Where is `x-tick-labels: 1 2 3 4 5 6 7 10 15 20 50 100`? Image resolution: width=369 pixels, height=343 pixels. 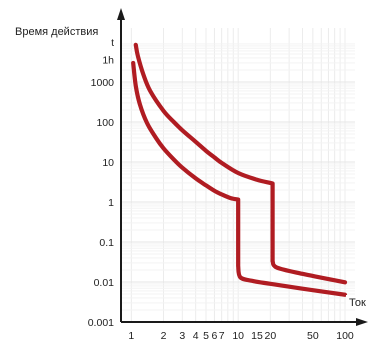
x-tick-labels: 1 2 3 4 5 6 7 10 15 20 50 100 is located at coordinates (240, 336).